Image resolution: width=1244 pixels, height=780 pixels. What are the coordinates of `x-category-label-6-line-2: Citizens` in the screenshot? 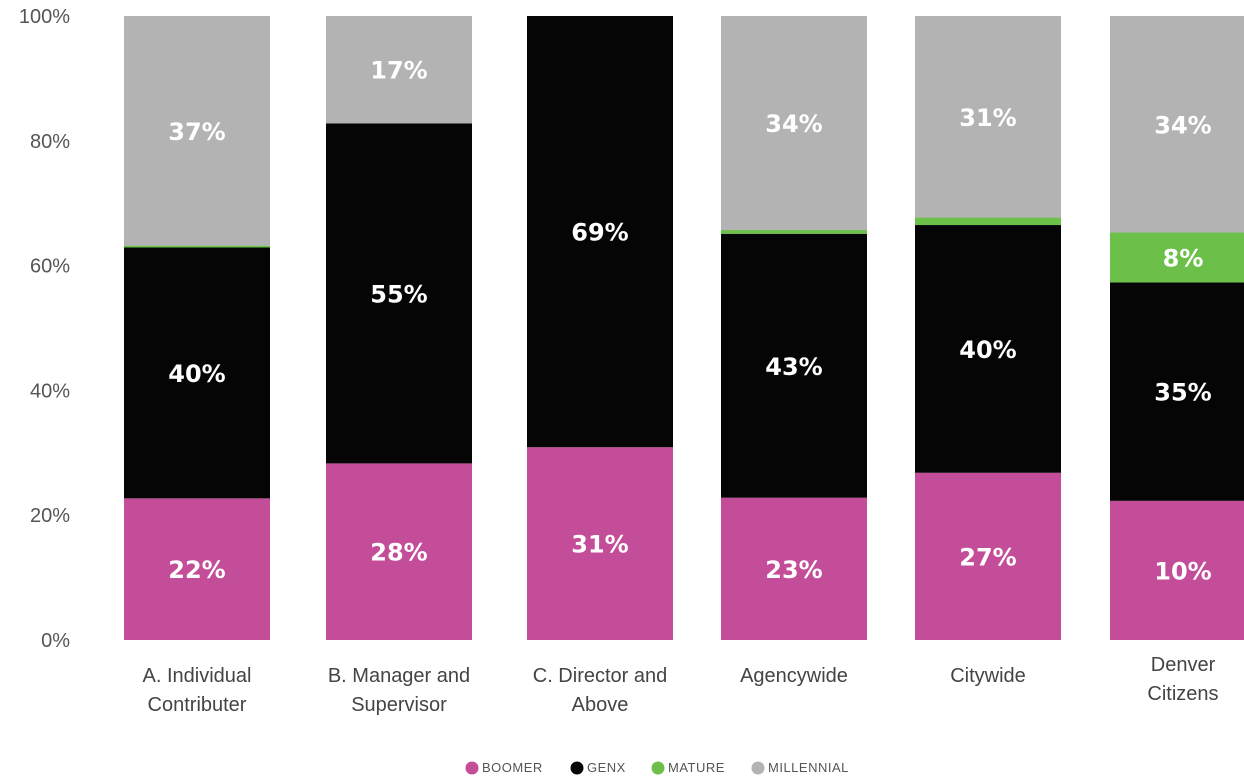 It's located at (1182, 694).